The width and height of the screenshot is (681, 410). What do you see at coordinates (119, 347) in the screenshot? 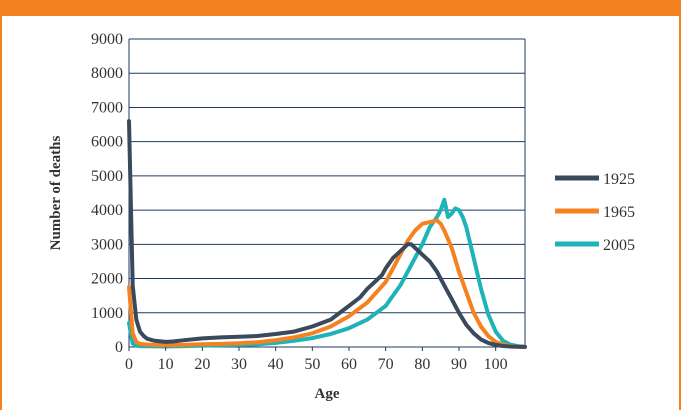
I see `y-tick-label: 0` at bounding box center [119, 347].